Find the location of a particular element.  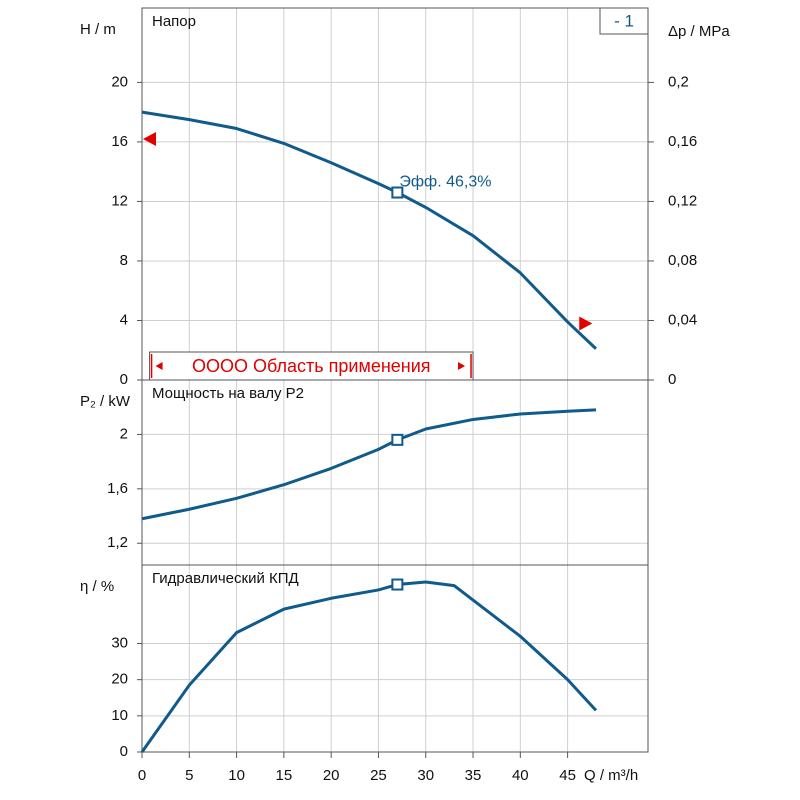

range-arrow-right is located at coordinates (462, 366).